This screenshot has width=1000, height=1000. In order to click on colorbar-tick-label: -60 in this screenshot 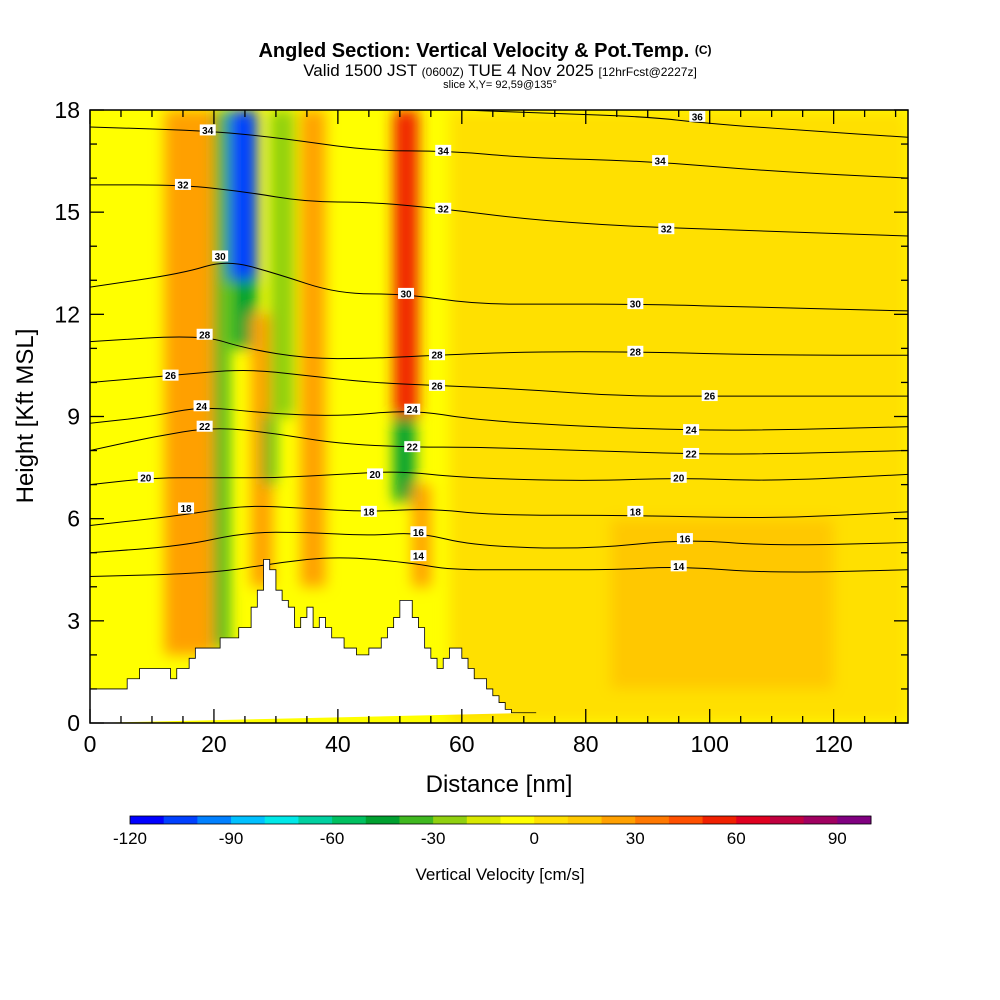, I will do `click(332, 838)`.